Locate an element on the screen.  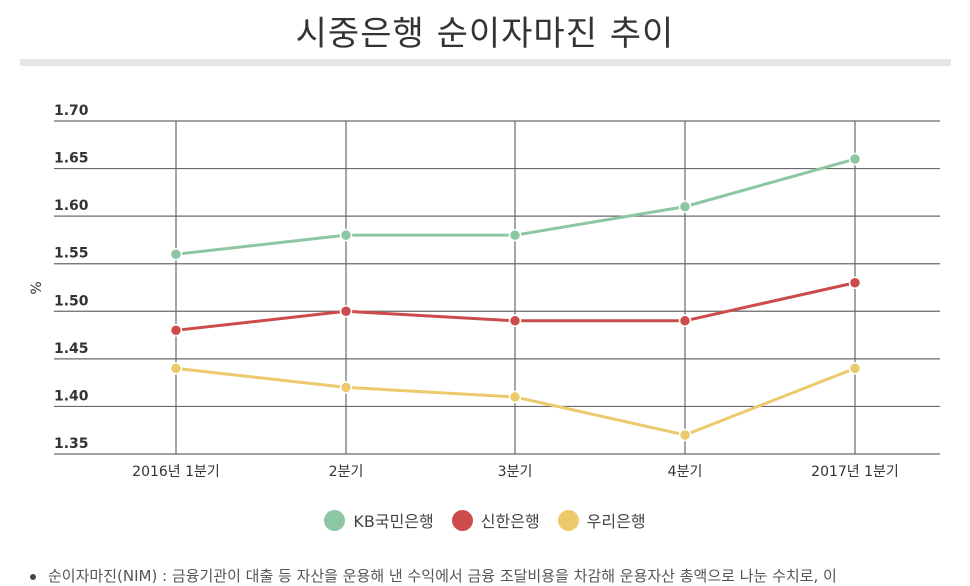
y-tick-label: 1.50 is located at coordinates (71, 301).